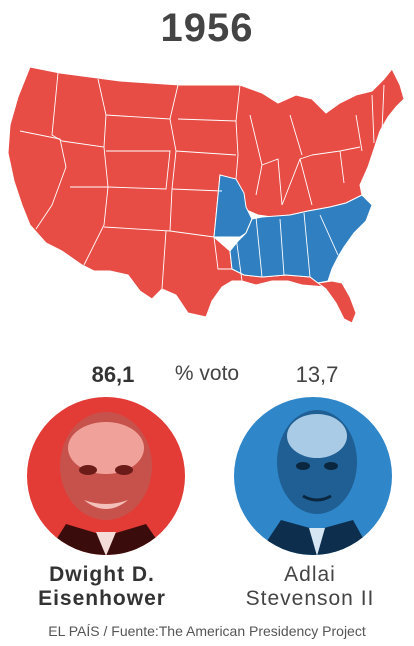 This screenshot has height=646, width=414. I want to click on stevenson-name: Adlai Stevenson II, so click(310, 587).